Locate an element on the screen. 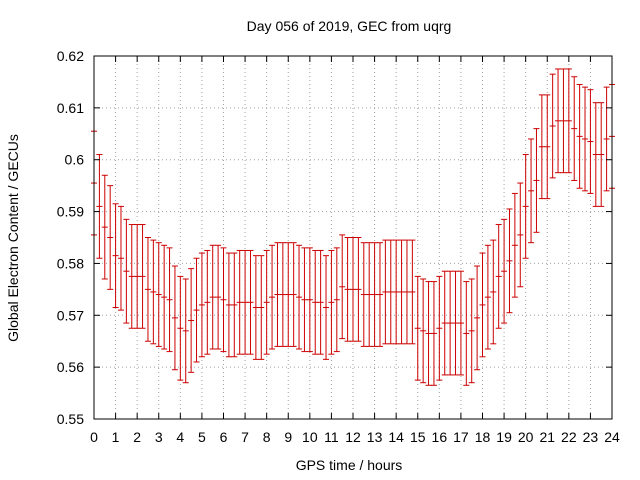 The width and height of the screenshot is (640, 480). x-tick-label: 18 is located at coordinates (483, 437).